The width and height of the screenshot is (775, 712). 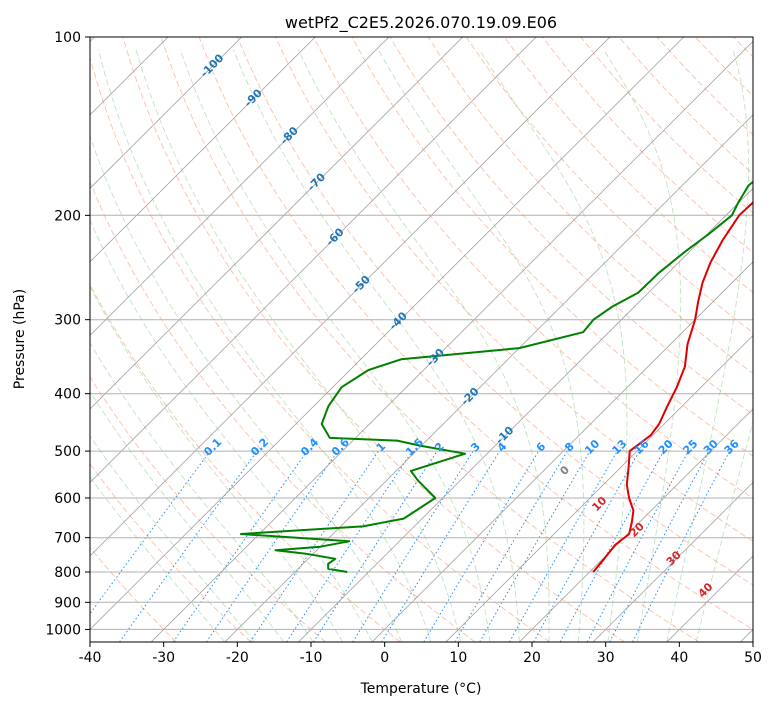 I want to click on y-tick-label: 800, so click(x=67, y=573).